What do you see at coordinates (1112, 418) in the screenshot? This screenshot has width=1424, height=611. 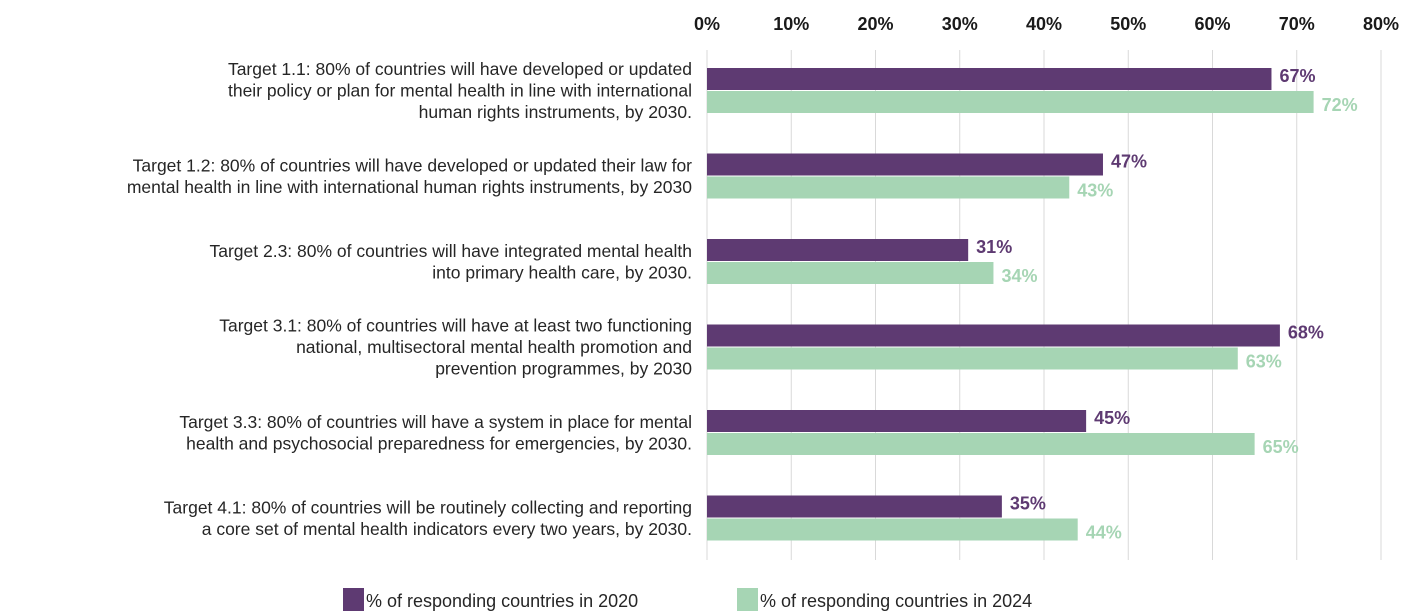 I see `data-label: 45%` at bounding box center [1112, 418].